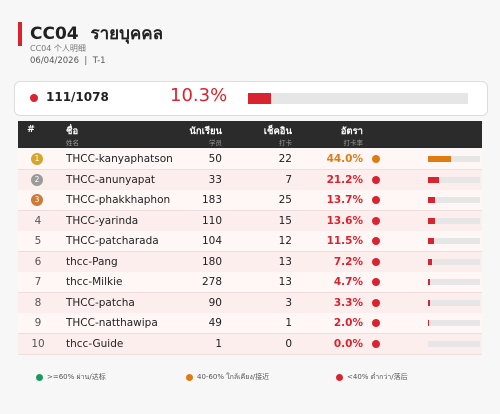 Image resolution: width=500 pixels, height=414 pixels. I want to click on table-row: 2 THCC-anunyapat 33 7 21.2%, so click(250, 180).